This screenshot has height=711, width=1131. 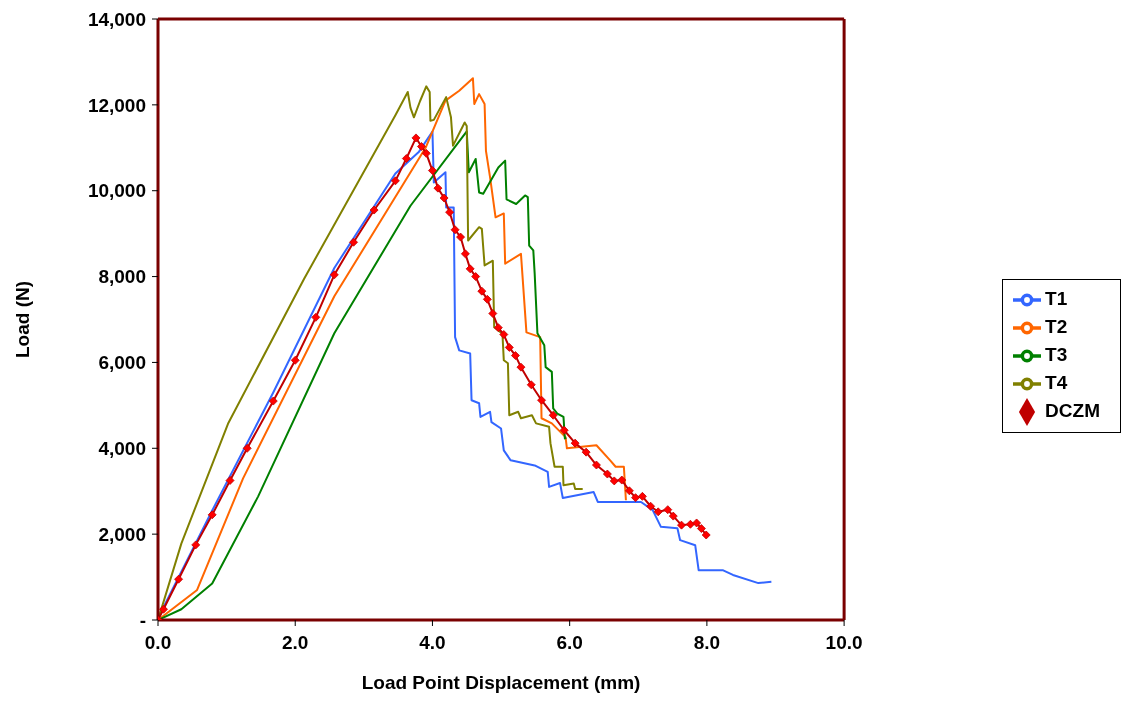 What do you see at coordinates (116, 105) in the screenshot?
I see `y-tick-label: 12,000` at bounding box center [116, 105].